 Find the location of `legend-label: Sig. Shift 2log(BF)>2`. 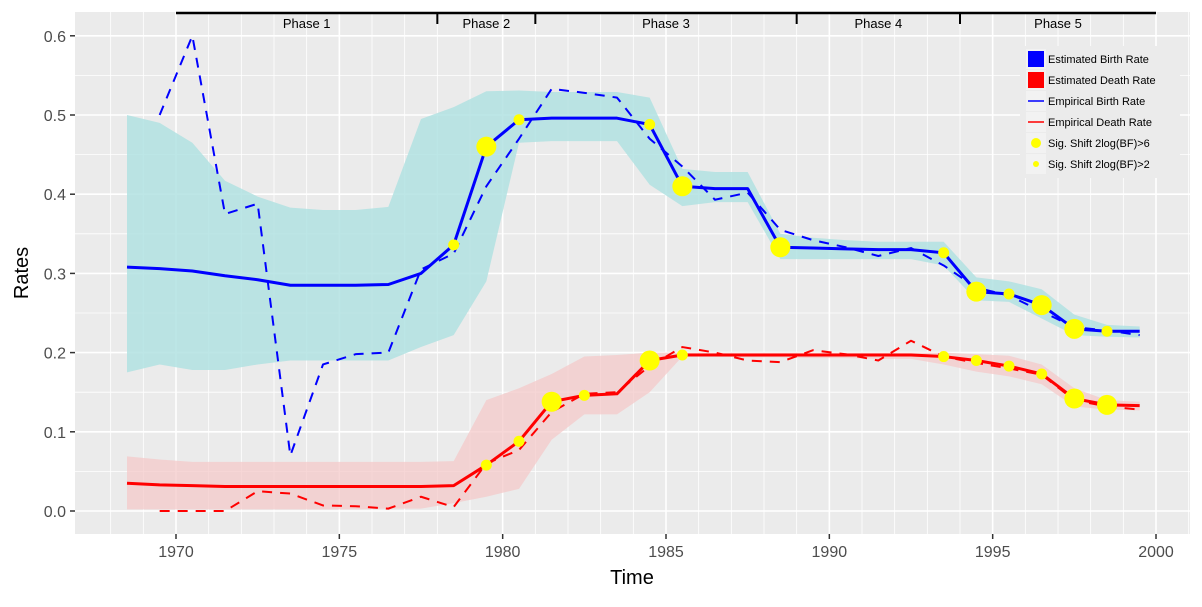

legend-label: Sig. Shift 2log(BF)>2 is located at coordinates (1099, 165).